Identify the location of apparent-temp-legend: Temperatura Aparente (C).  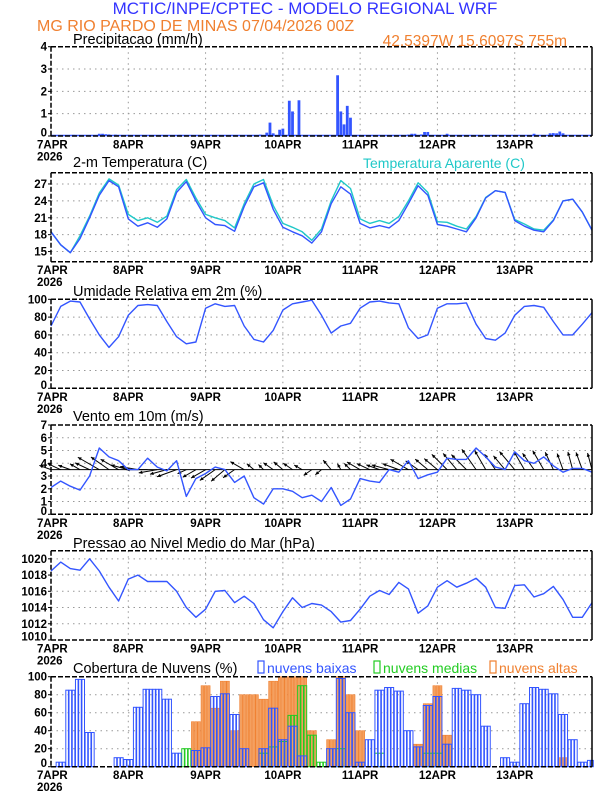
(444, 163).